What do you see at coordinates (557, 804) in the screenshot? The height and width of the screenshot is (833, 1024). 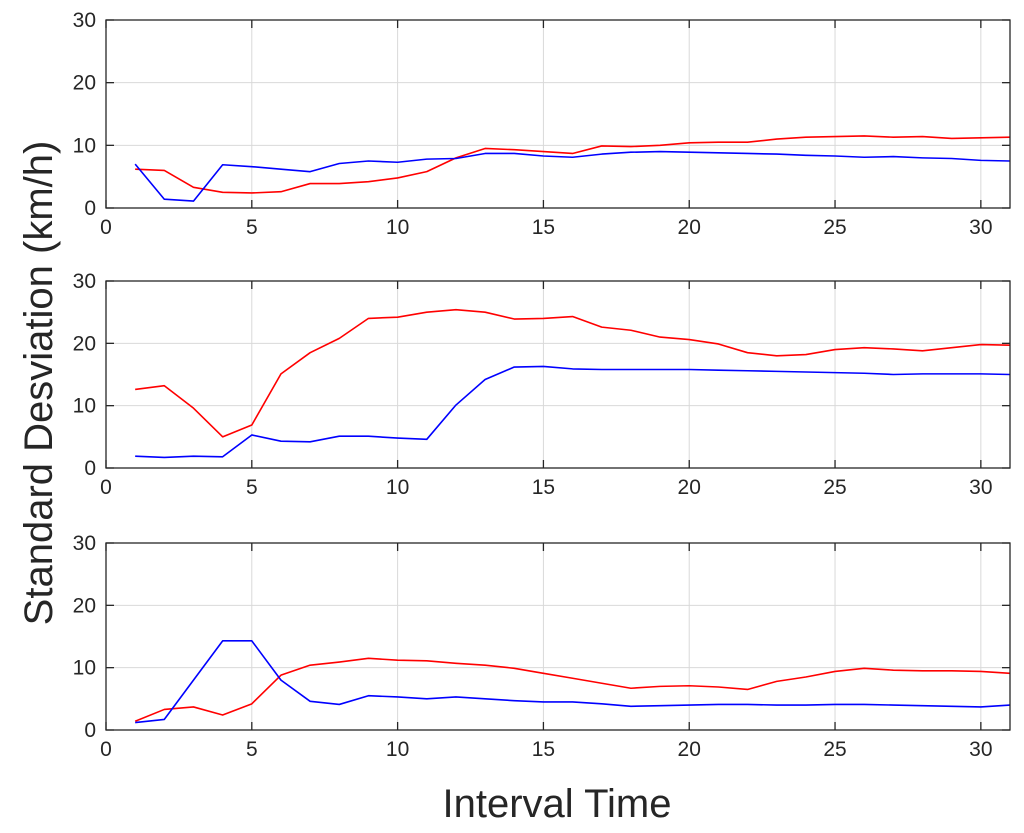 I see `x-axis-title: Interval Time` at bounding box center [557, 804].